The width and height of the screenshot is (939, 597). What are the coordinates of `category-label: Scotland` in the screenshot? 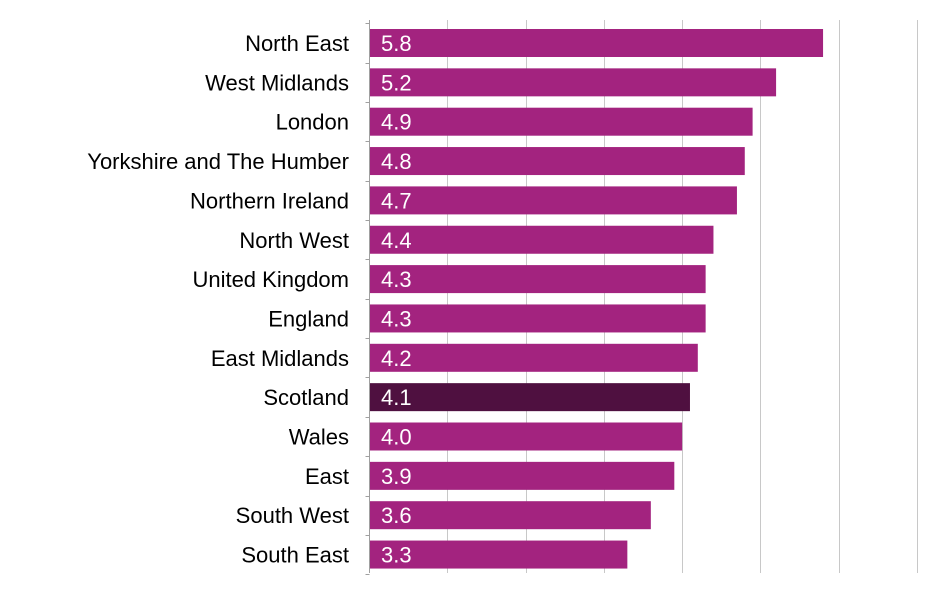 It's located at (306, 397).